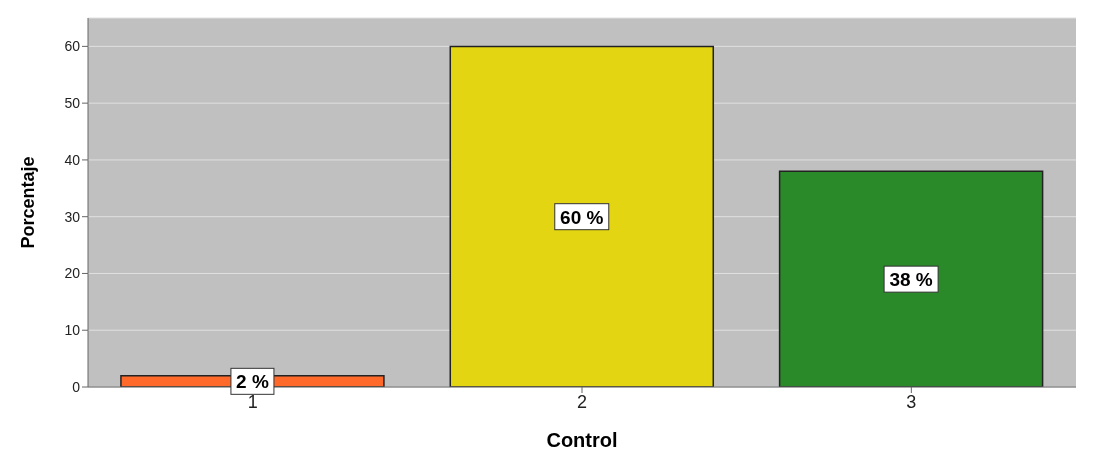  Describe the element at coordinates (28, 202) in the screenshot. I see `y-axis-title: Porcentaje` at that location.